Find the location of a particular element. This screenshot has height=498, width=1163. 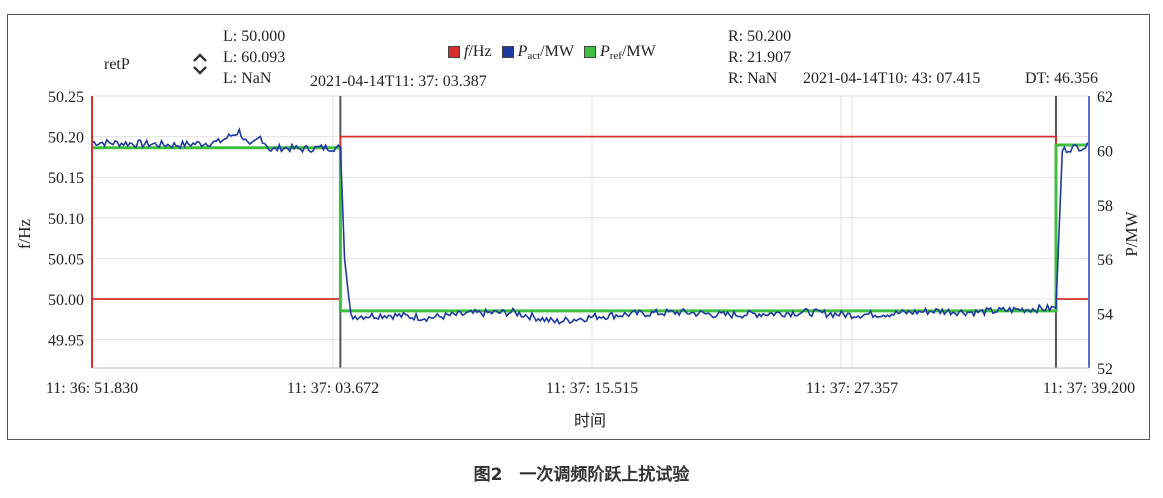

y-tick-left: 50.00 is located at coordinates (66, 300).